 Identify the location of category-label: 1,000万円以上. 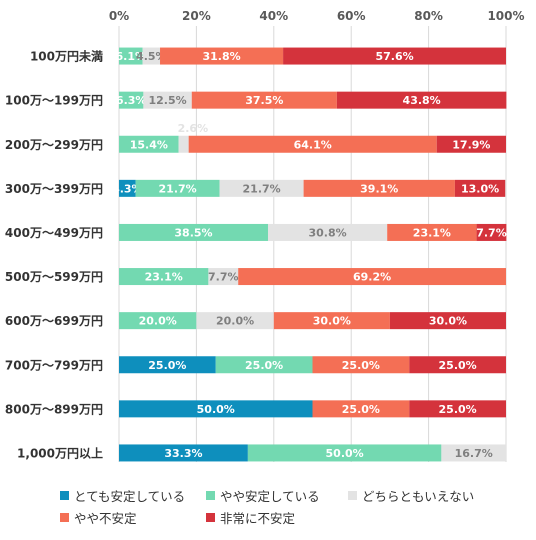
(60, 452).